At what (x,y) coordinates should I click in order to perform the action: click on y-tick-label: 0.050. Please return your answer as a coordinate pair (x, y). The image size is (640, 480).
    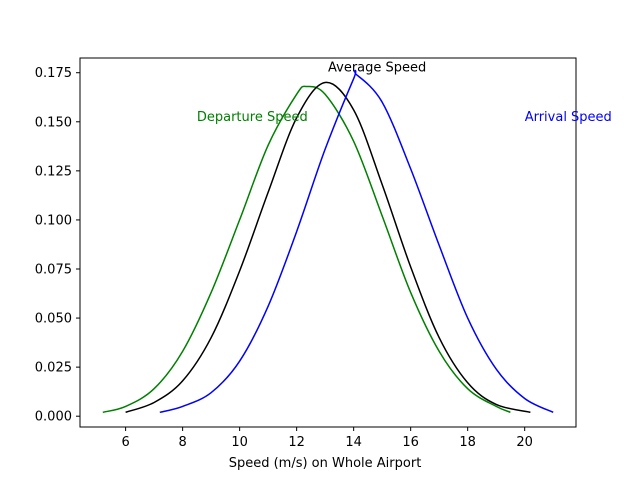
    Looking at the image, I should click on (53, 319).